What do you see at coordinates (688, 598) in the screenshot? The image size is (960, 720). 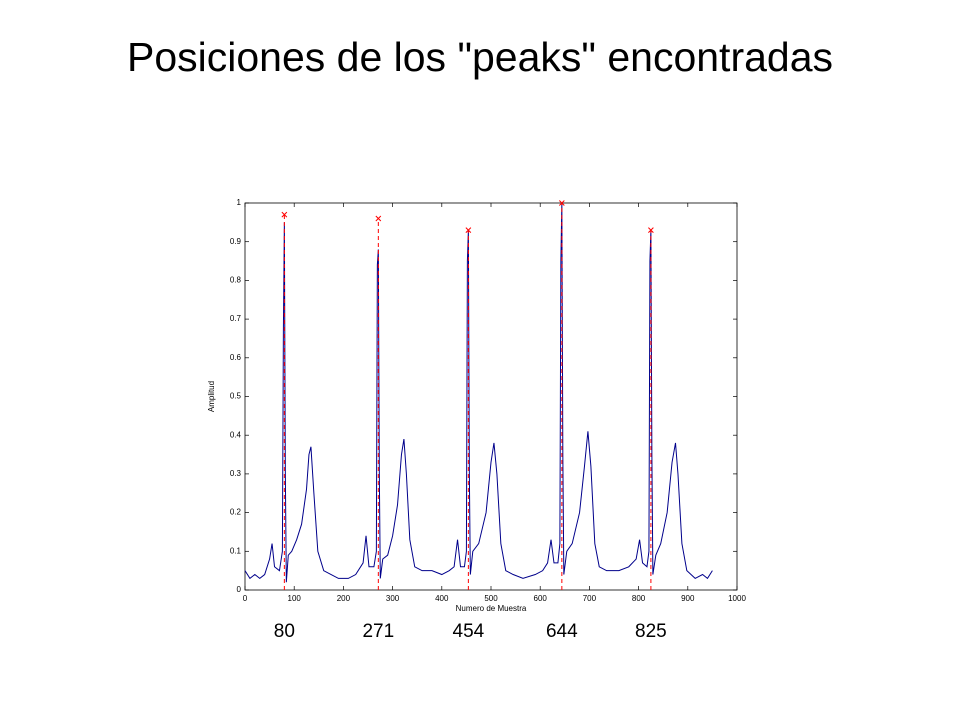 I see `x-tick-label: 900` at bounding box center [688, 598].